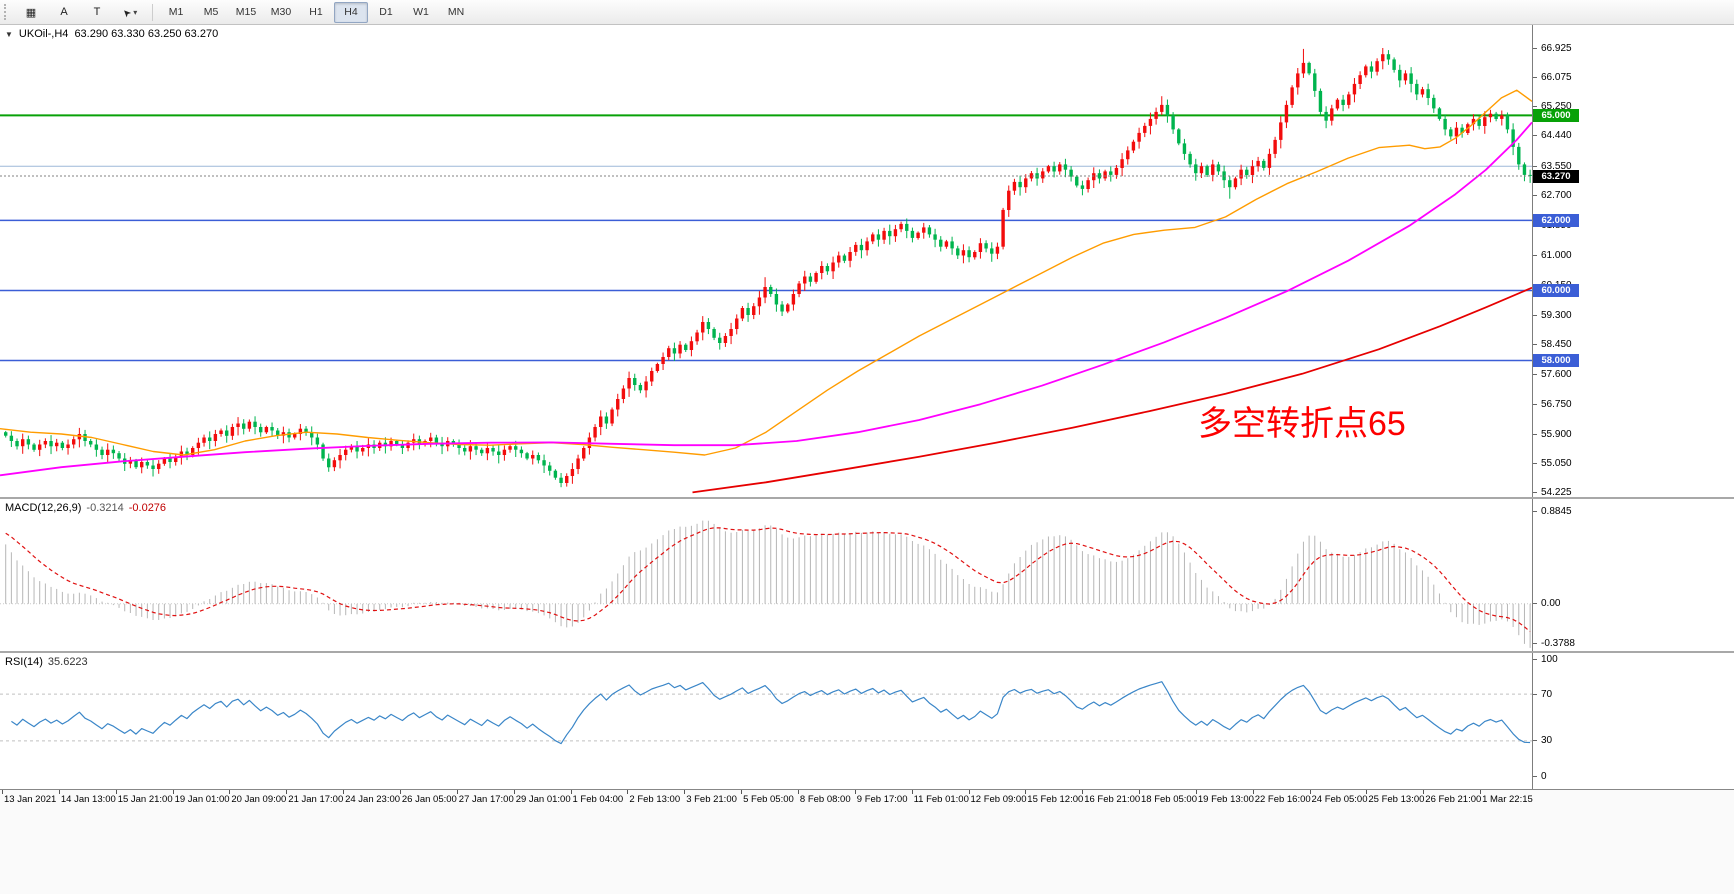 The image size is (1734, 894). I want to click on time-axis-label: 26 Feb 21:00, so click(1453, 799).